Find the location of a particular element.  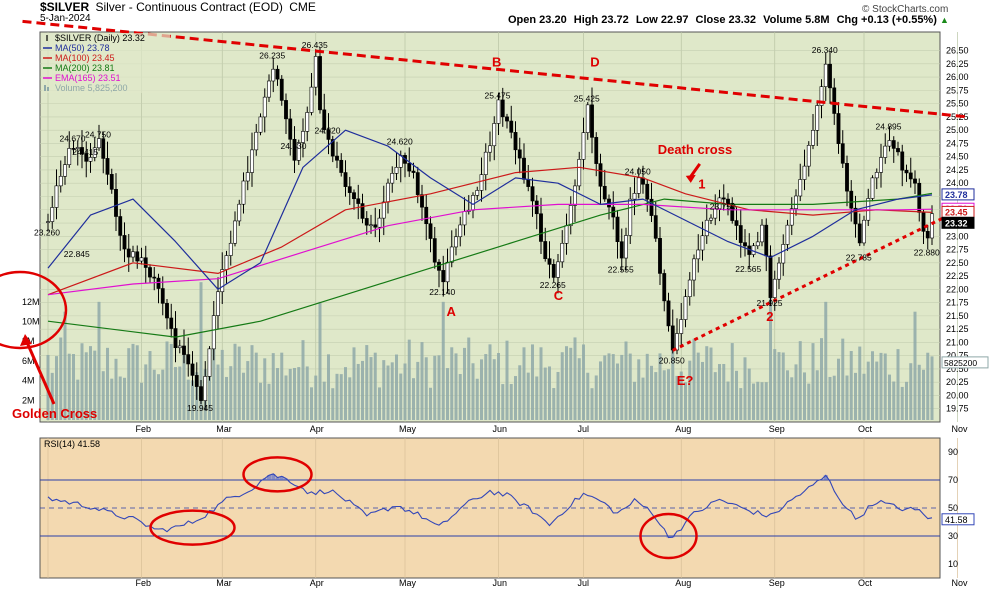

price-tick-label: 25.50 is located at coordinates (957, 104).